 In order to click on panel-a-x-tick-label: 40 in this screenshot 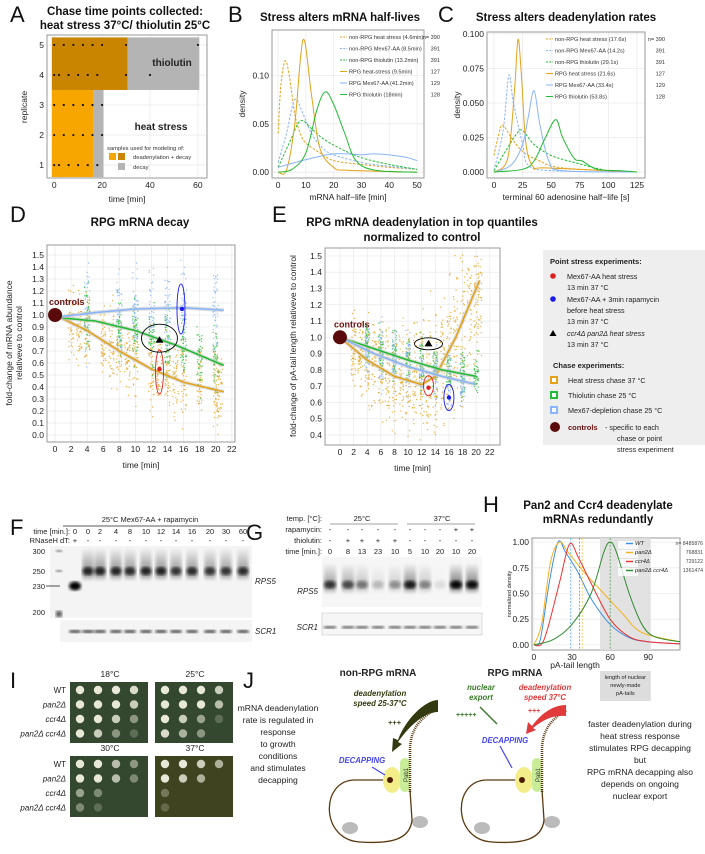, I will do `click(150, 185)`.